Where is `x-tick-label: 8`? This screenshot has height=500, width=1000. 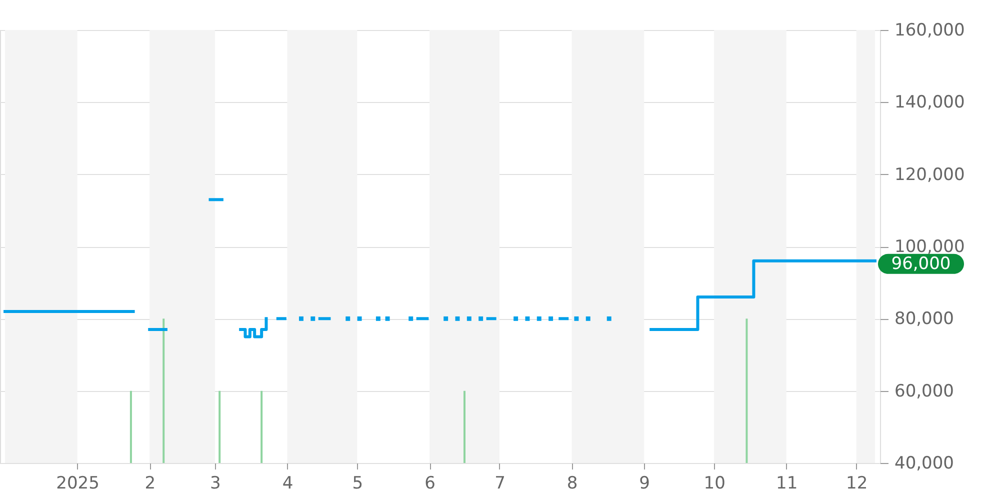 x-tick-label: 8 is located at coordinates (572, 484).